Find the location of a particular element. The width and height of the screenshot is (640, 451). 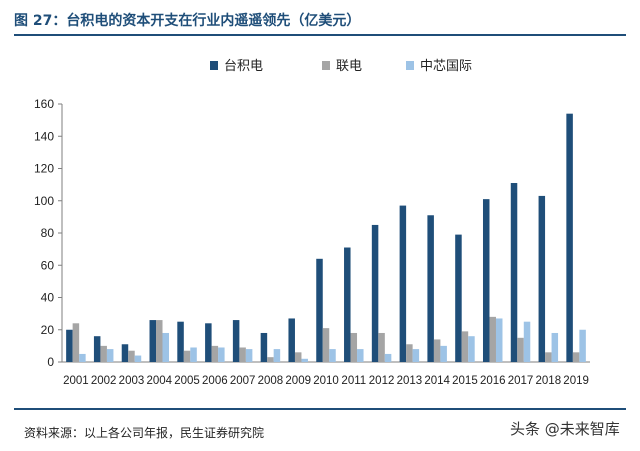

bar-tsmc-2019 is located at coordinates (569, 237).